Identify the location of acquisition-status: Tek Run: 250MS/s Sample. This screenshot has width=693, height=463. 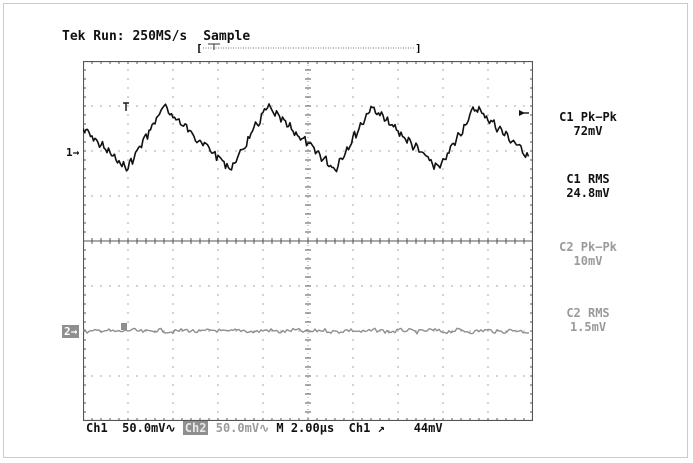
(156, 36).